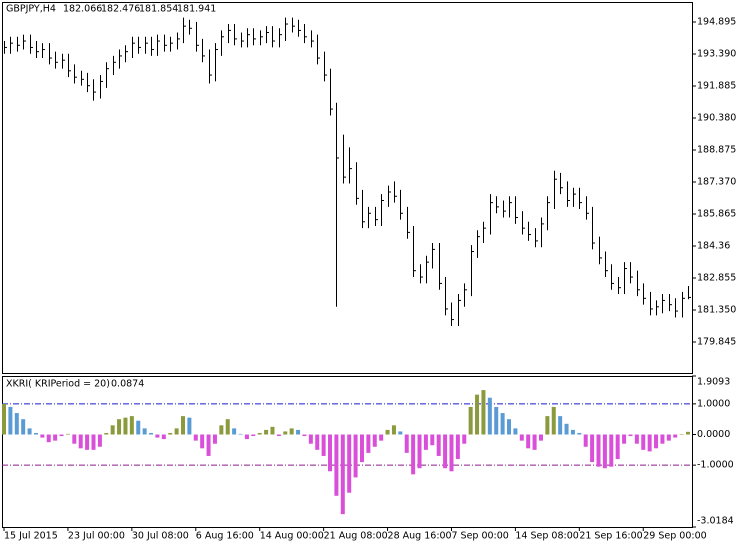 This screenshot has width=743, height=547. I want to click on x-tick-label: 14 Sep 08:00, so click(546, 536).